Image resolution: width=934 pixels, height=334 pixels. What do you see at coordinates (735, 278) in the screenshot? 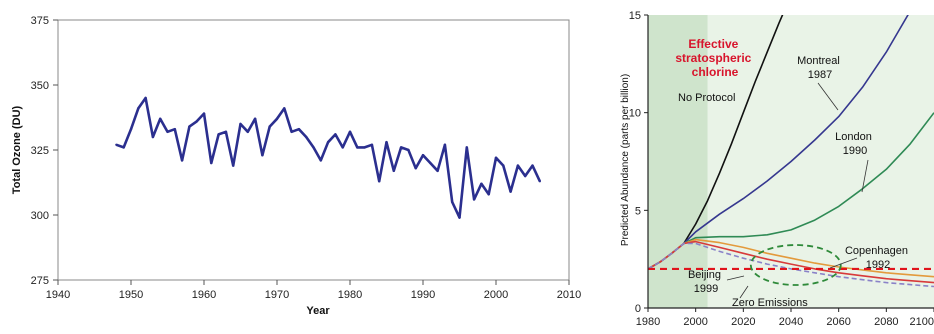
I see `leader-beijing` at bounding box center [735, 278].